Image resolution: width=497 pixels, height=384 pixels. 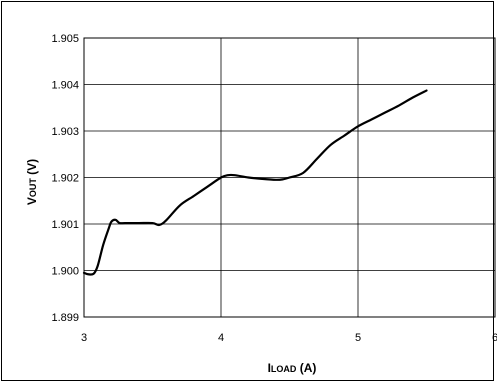 I want to click on x-axis-title-unit: (A), so click(x=306, y=368).